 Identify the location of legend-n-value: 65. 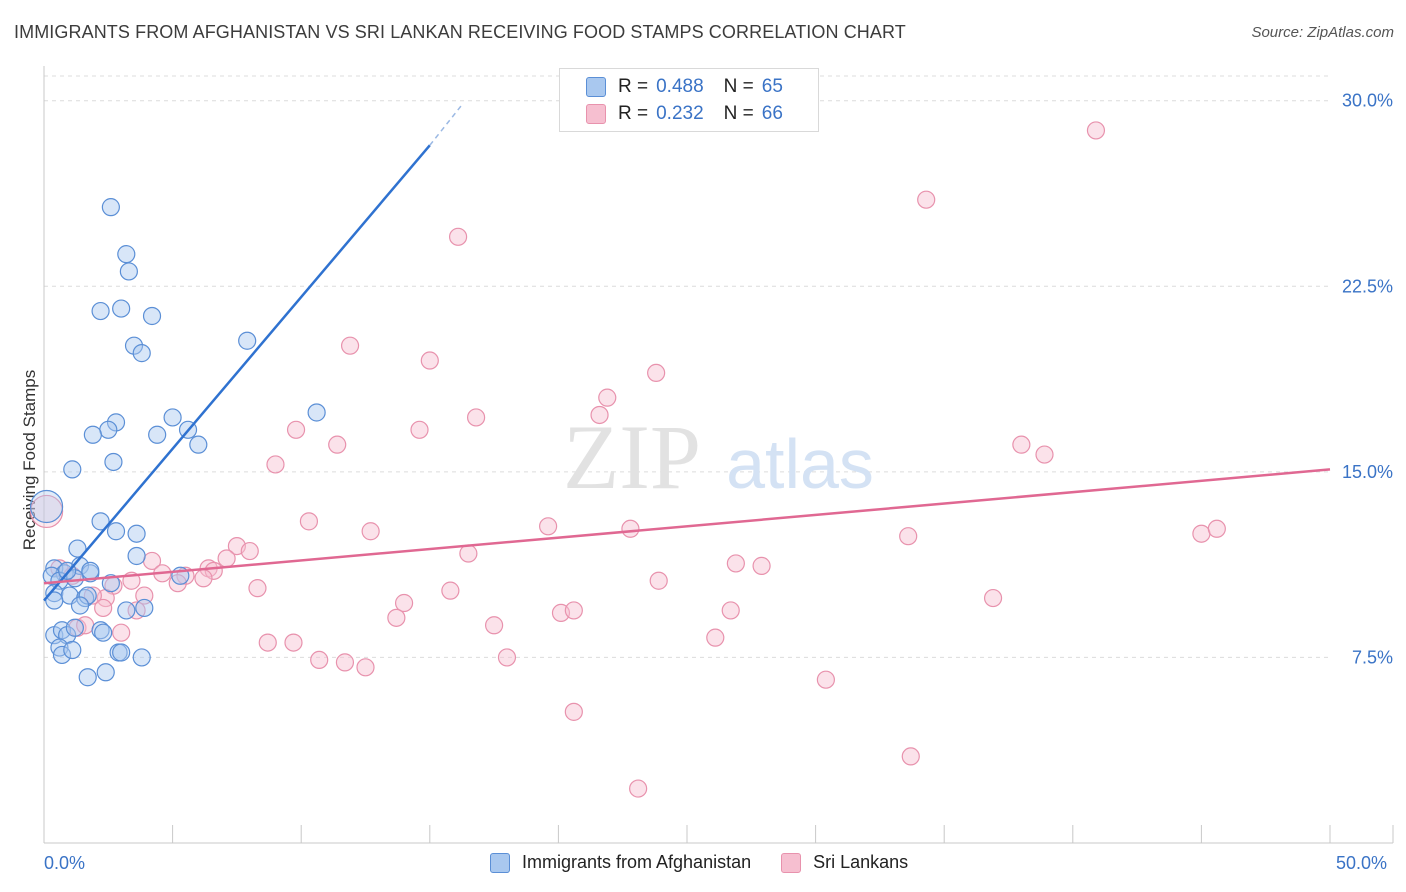
(772, 86).